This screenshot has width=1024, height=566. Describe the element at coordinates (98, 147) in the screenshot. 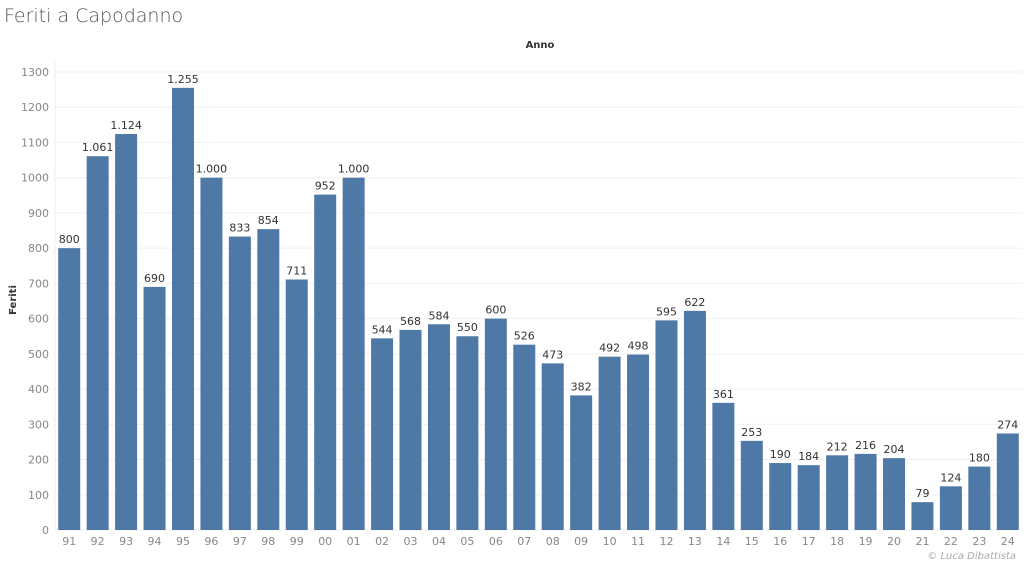

I see `data-label: 1.061` at that location.